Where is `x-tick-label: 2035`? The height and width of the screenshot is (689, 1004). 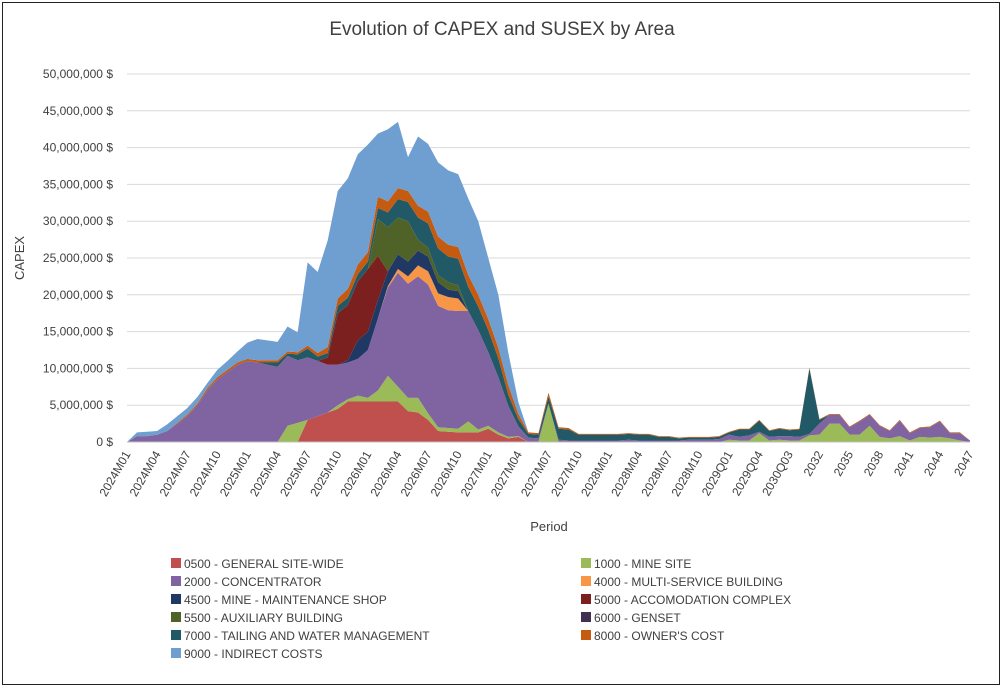 x-tick-label: 2035 is located at coordinates (844, 463).